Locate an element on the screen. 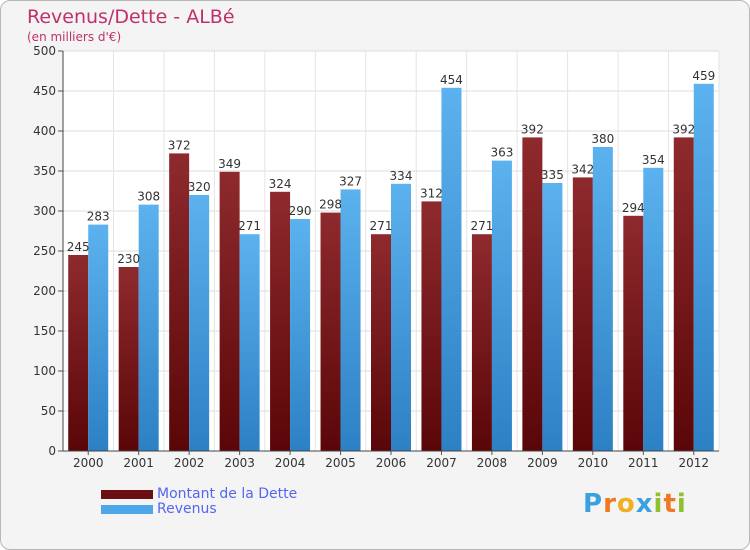 The width and height of the screenshot is (750, 550). logo-letter: P is located at coordinates (593, 504).